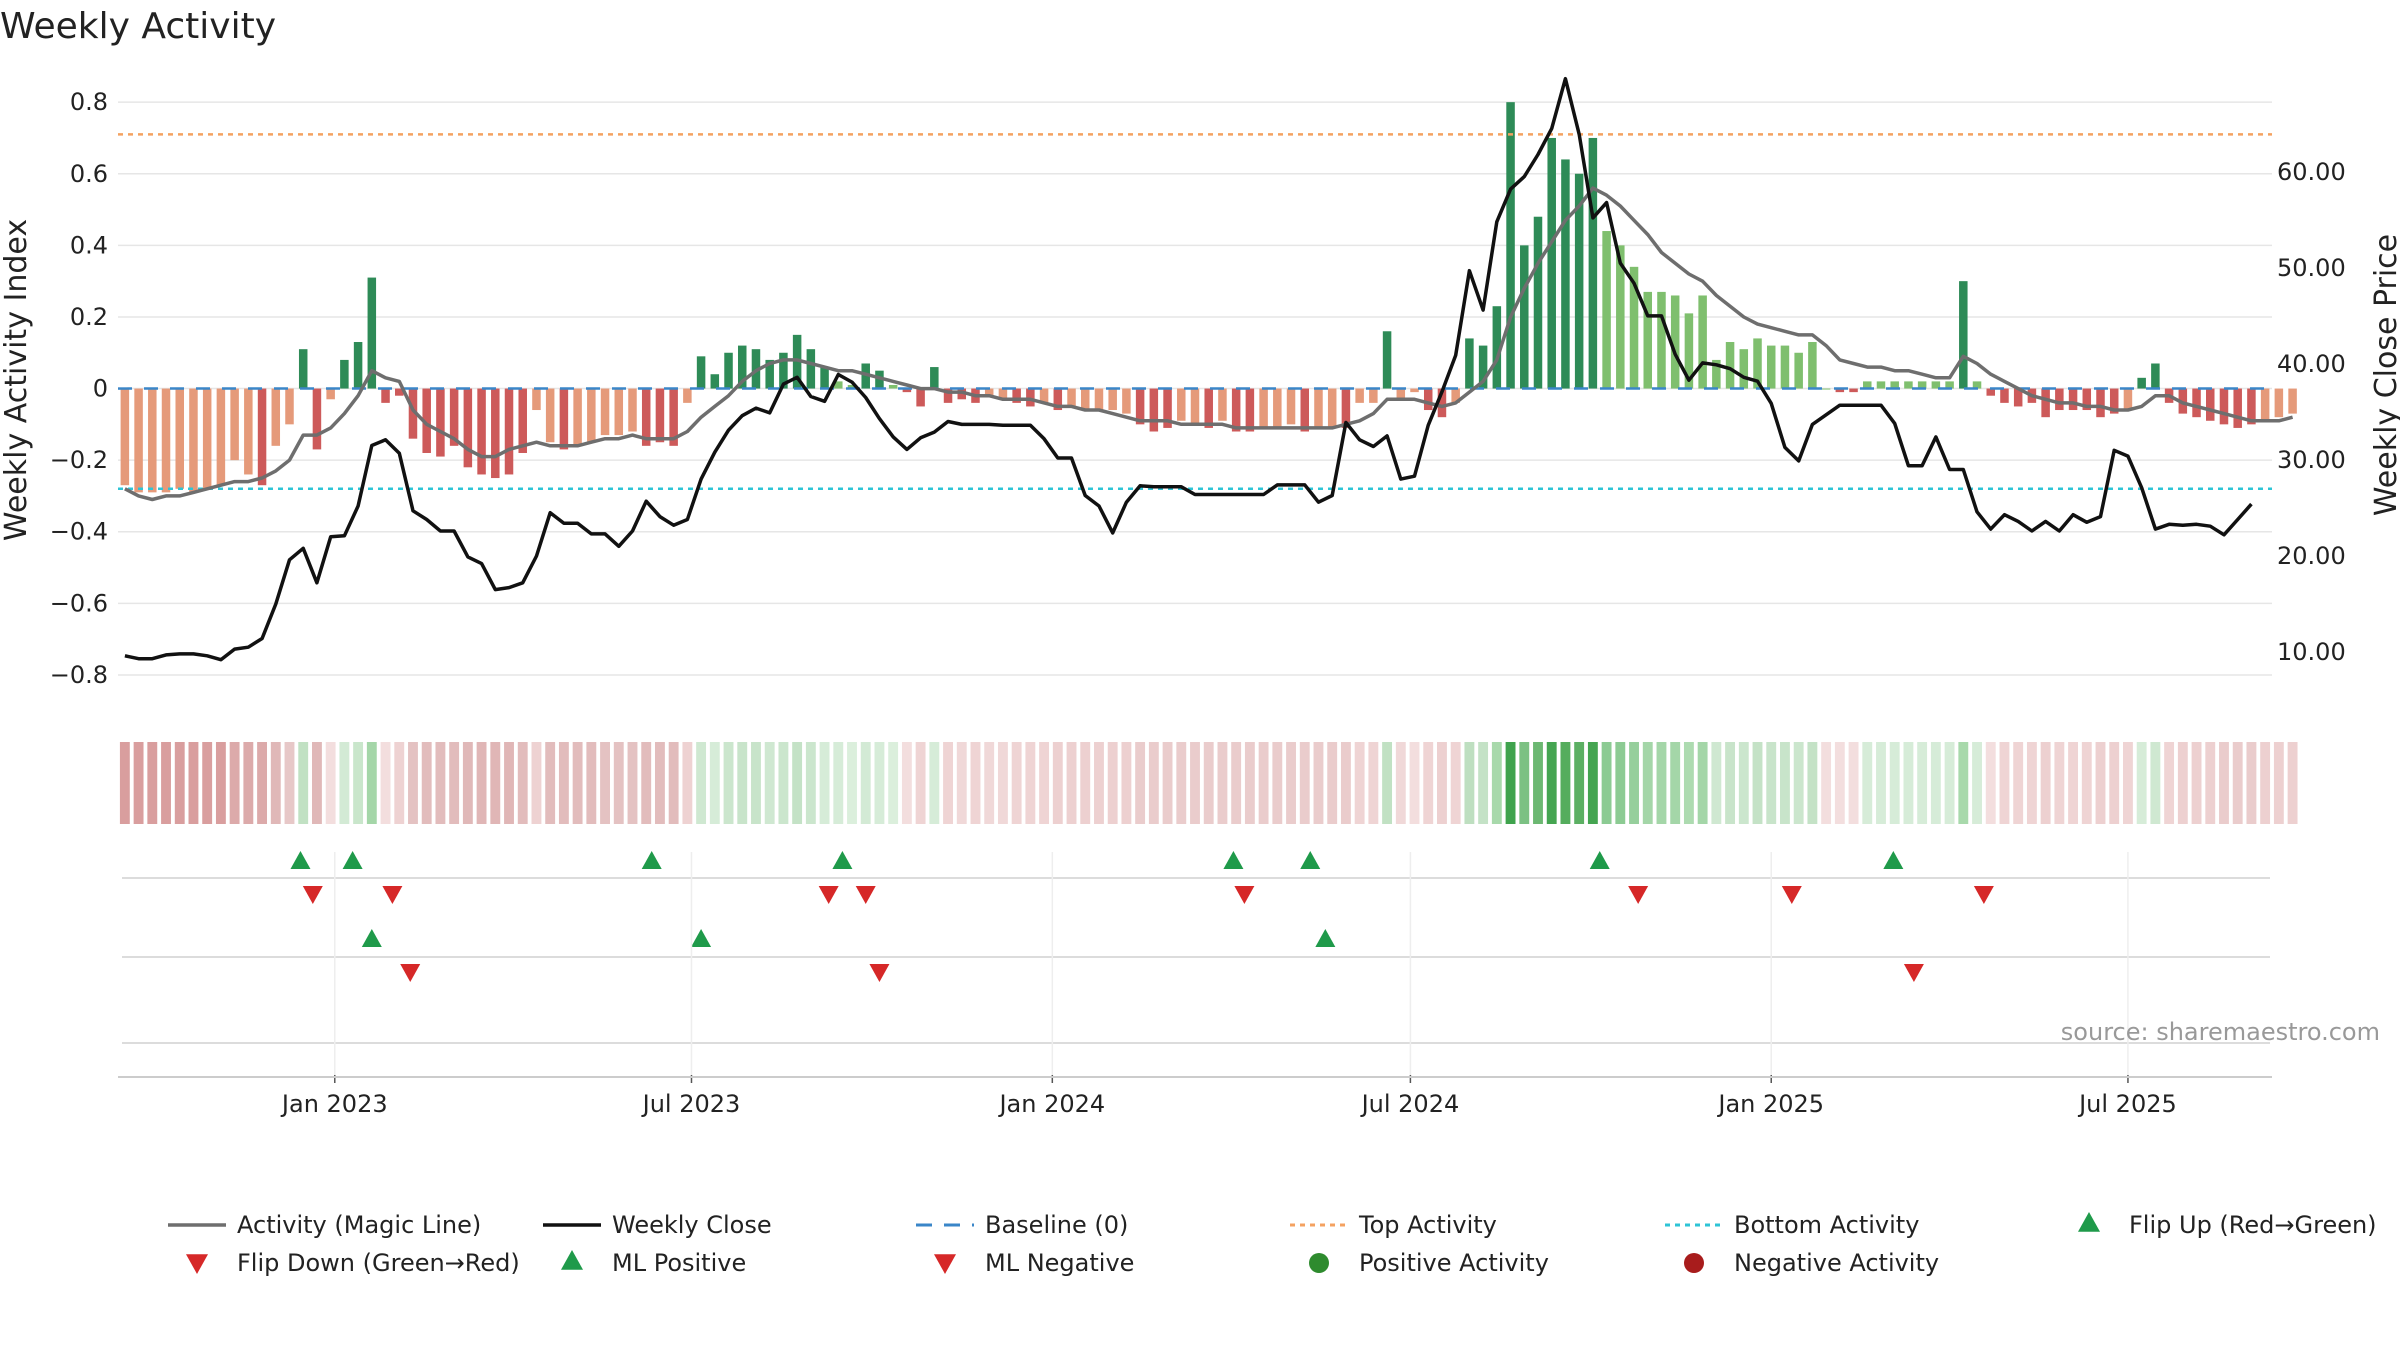  What do you see at coordinates (79, 460) in the screenshot?
I see `left-tick-label: −0.2` at bounding box center [79, 460].